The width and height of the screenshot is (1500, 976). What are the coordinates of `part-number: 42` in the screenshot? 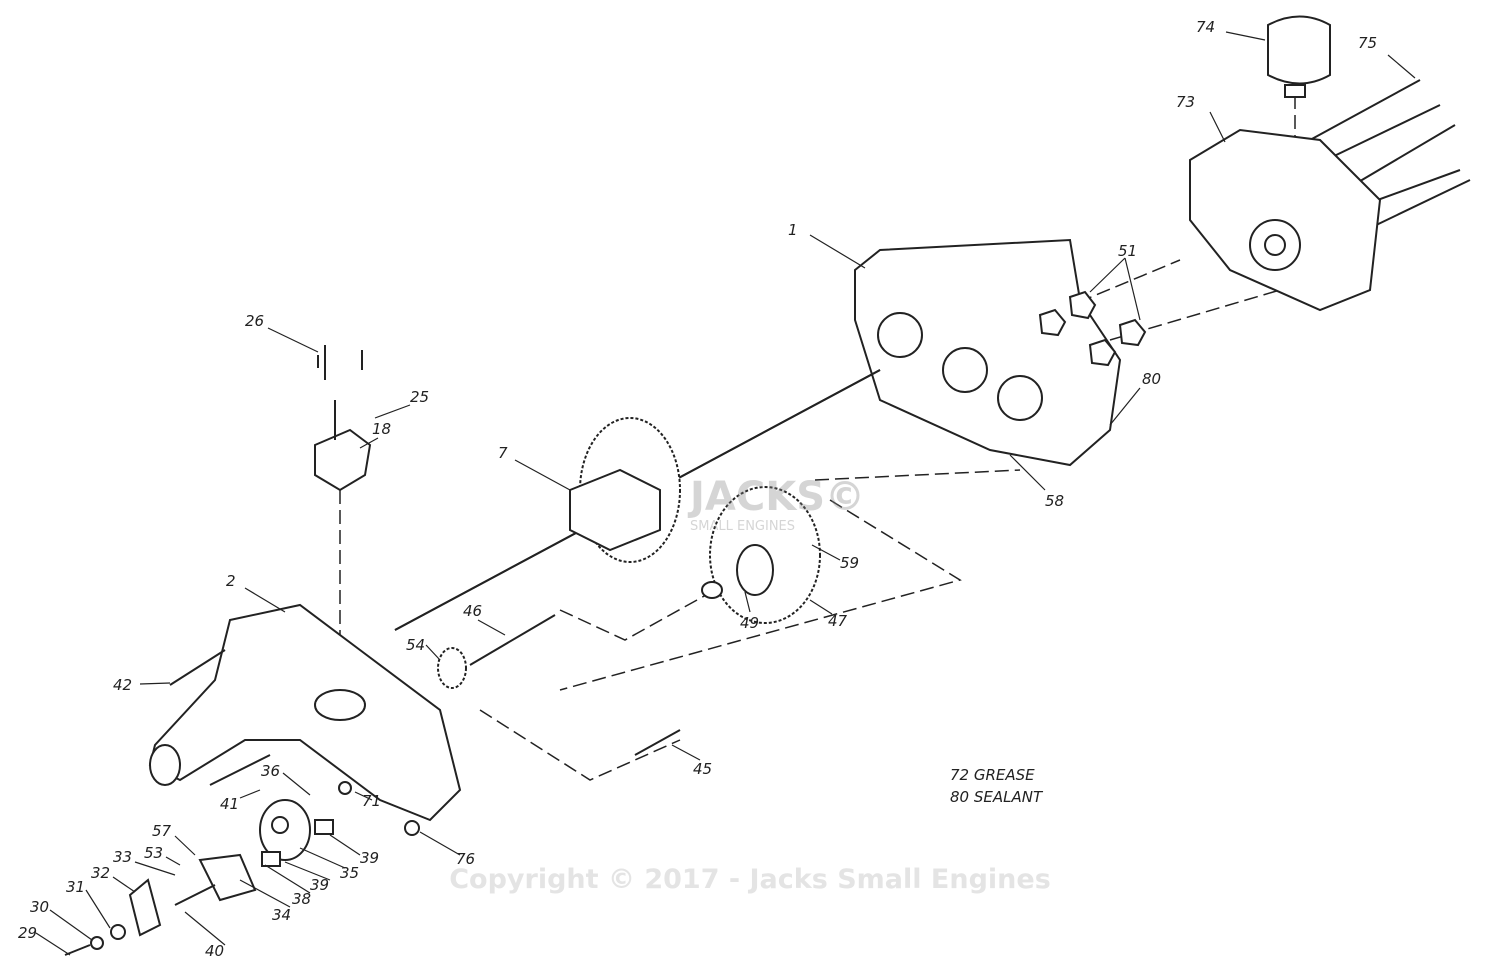 It's located at (122, 685).